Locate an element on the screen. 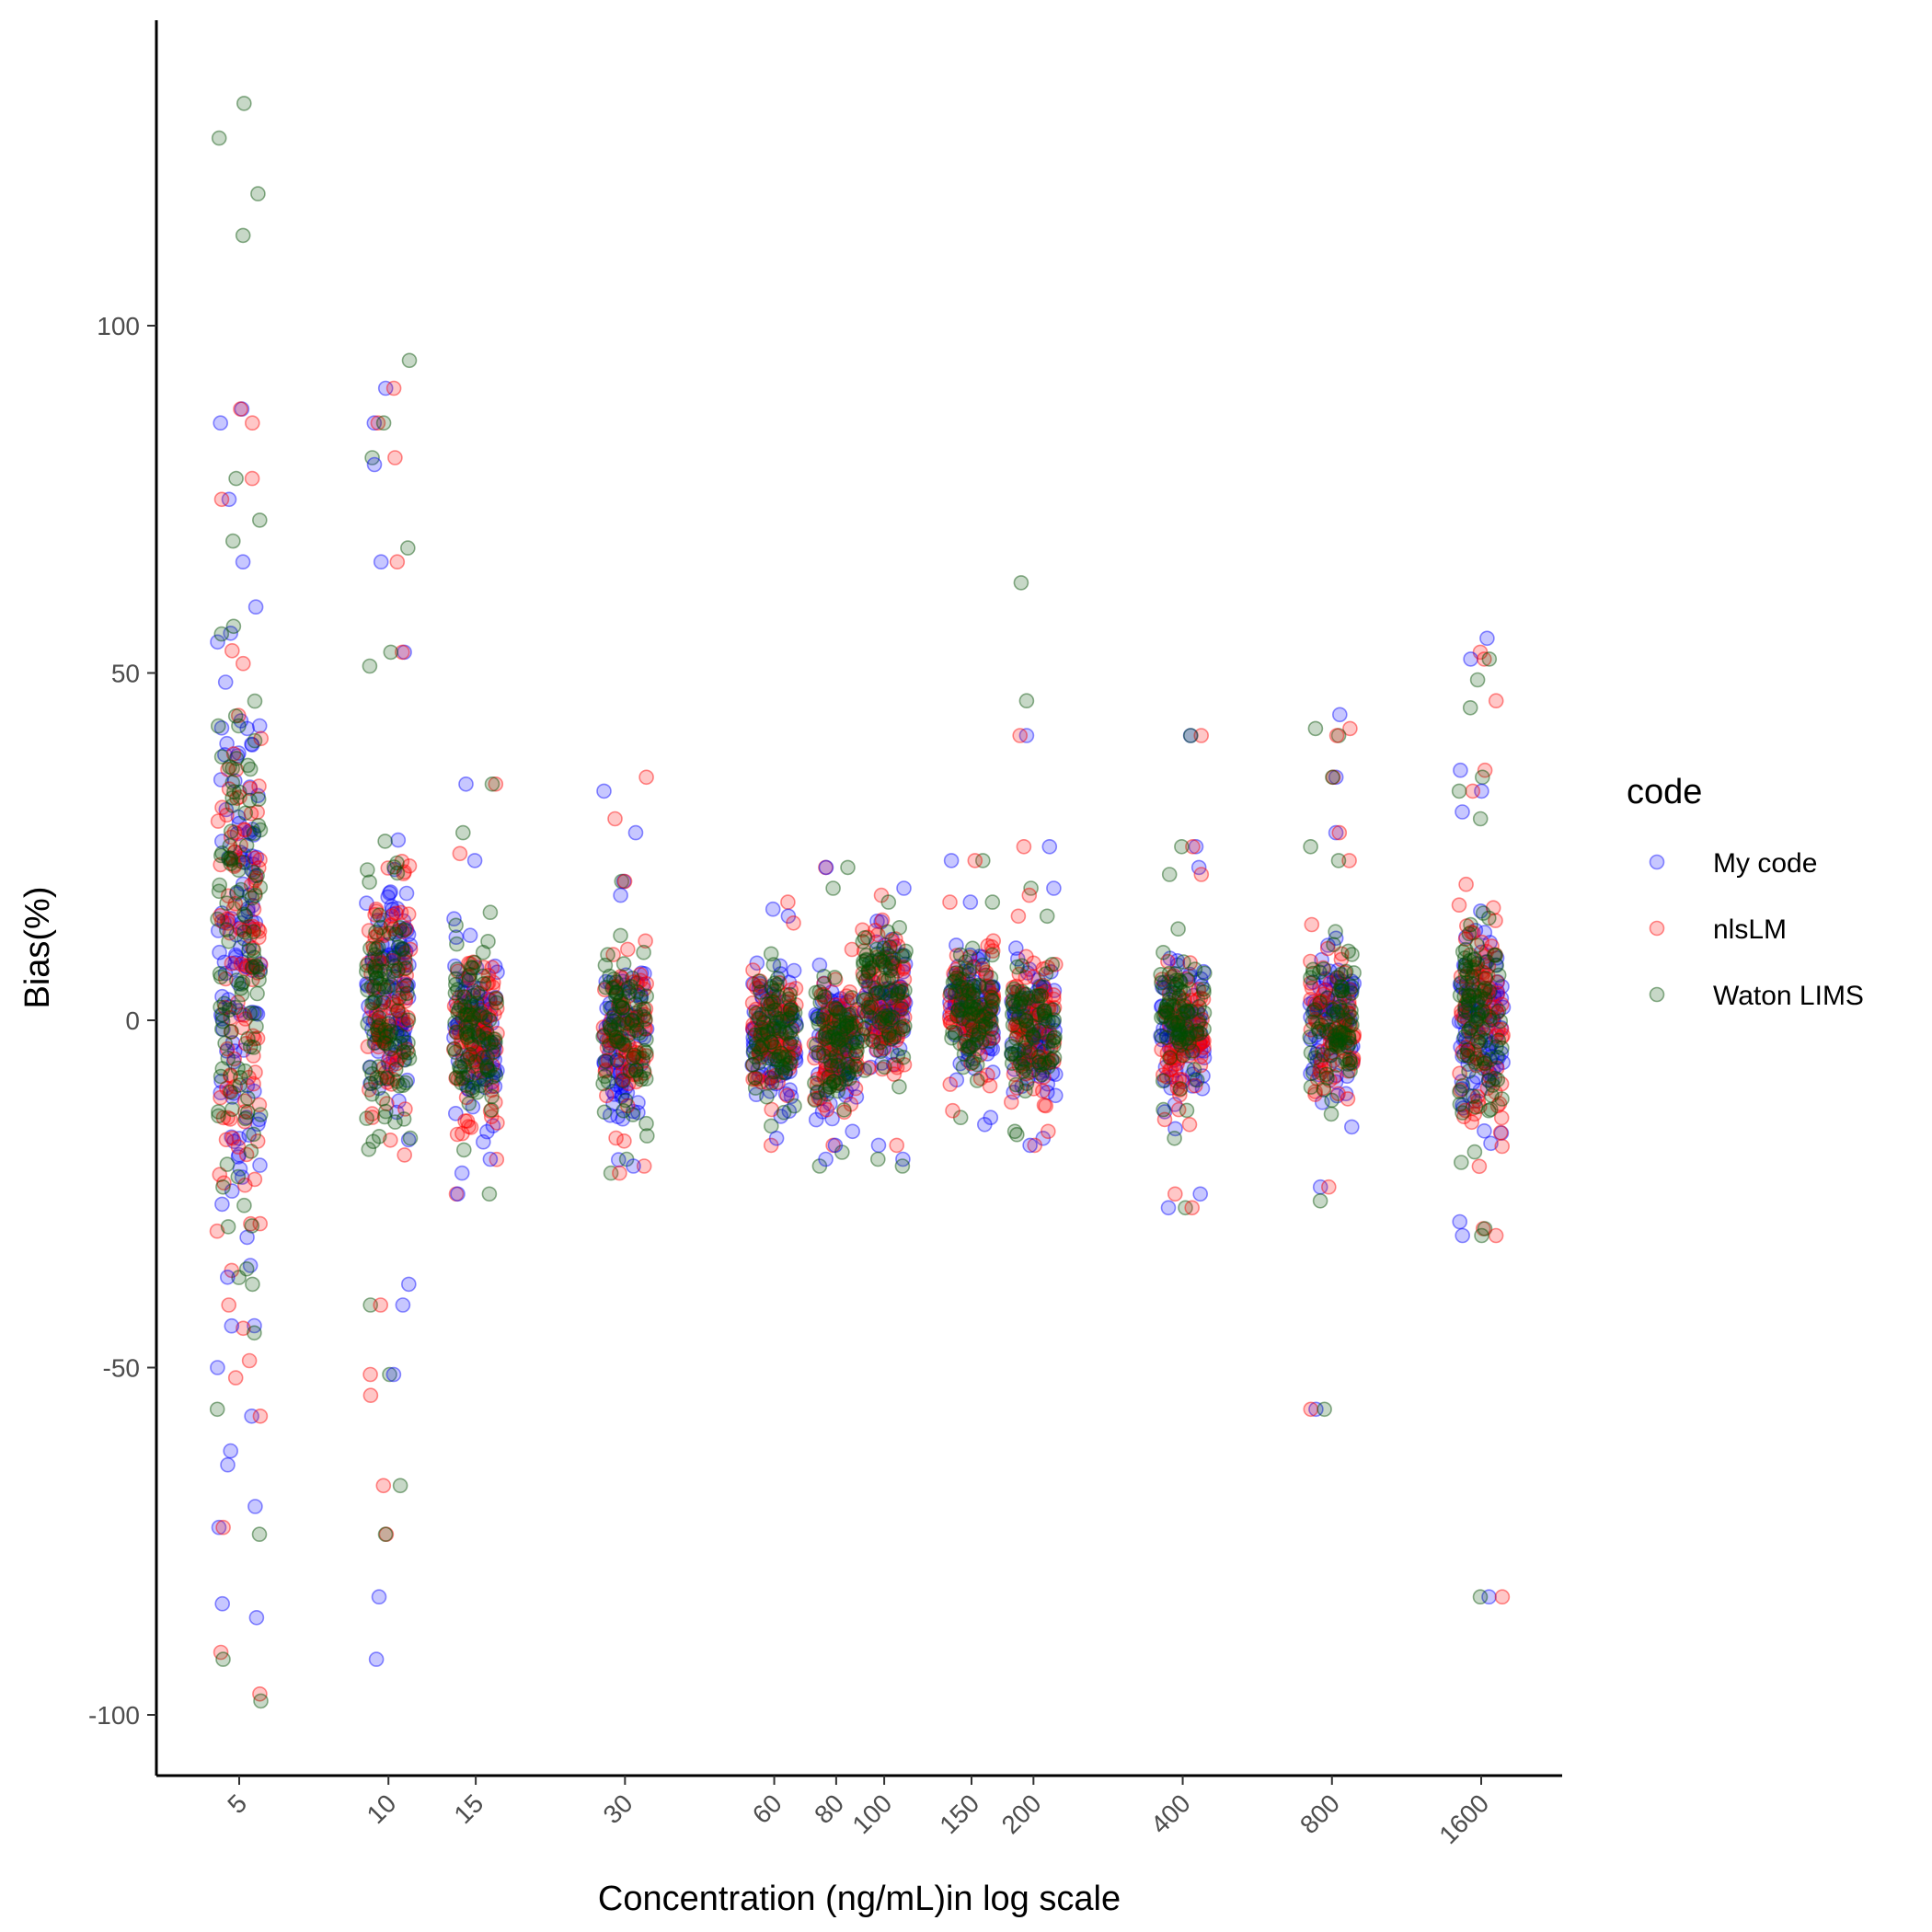 The image size is (1932, 1932). legend-label-nlslm: nlsLM is located at coordinates (1750, 929).